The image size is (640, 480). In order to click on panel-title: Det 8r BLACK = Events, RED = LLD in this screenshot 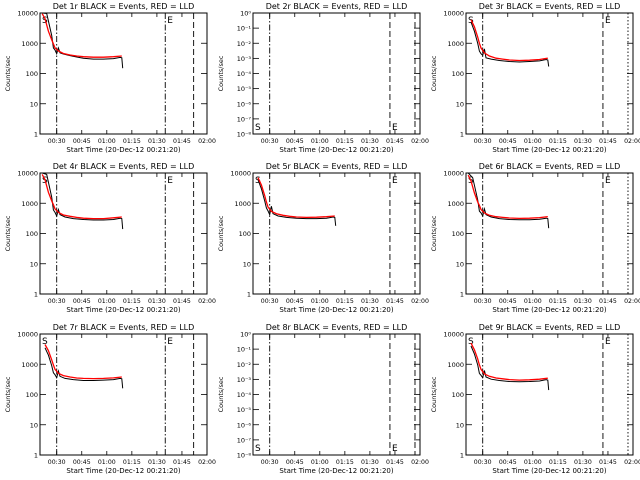, I will do `click(337, 327)`.